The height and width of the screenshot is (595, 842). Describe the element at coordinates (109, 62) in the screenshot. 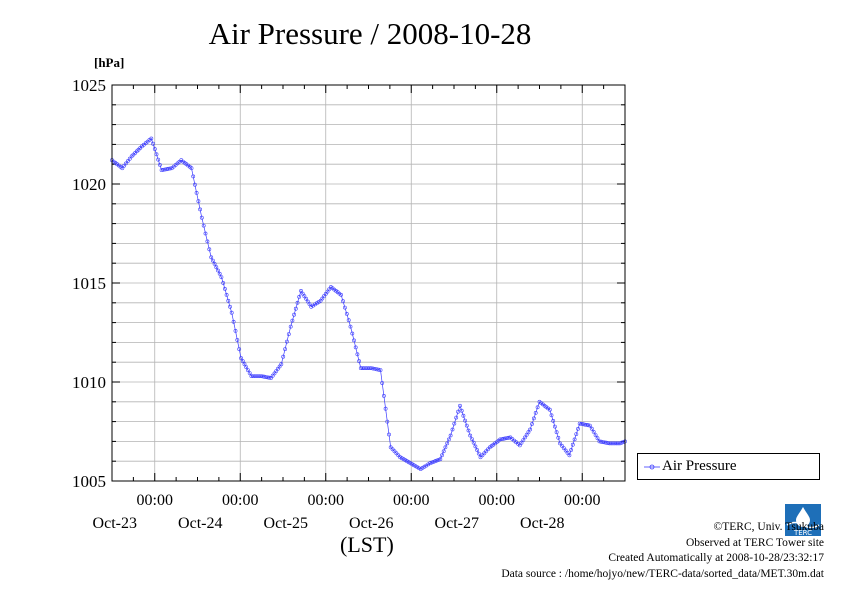

I see `y-axis-unit: [hPa]` at that location.